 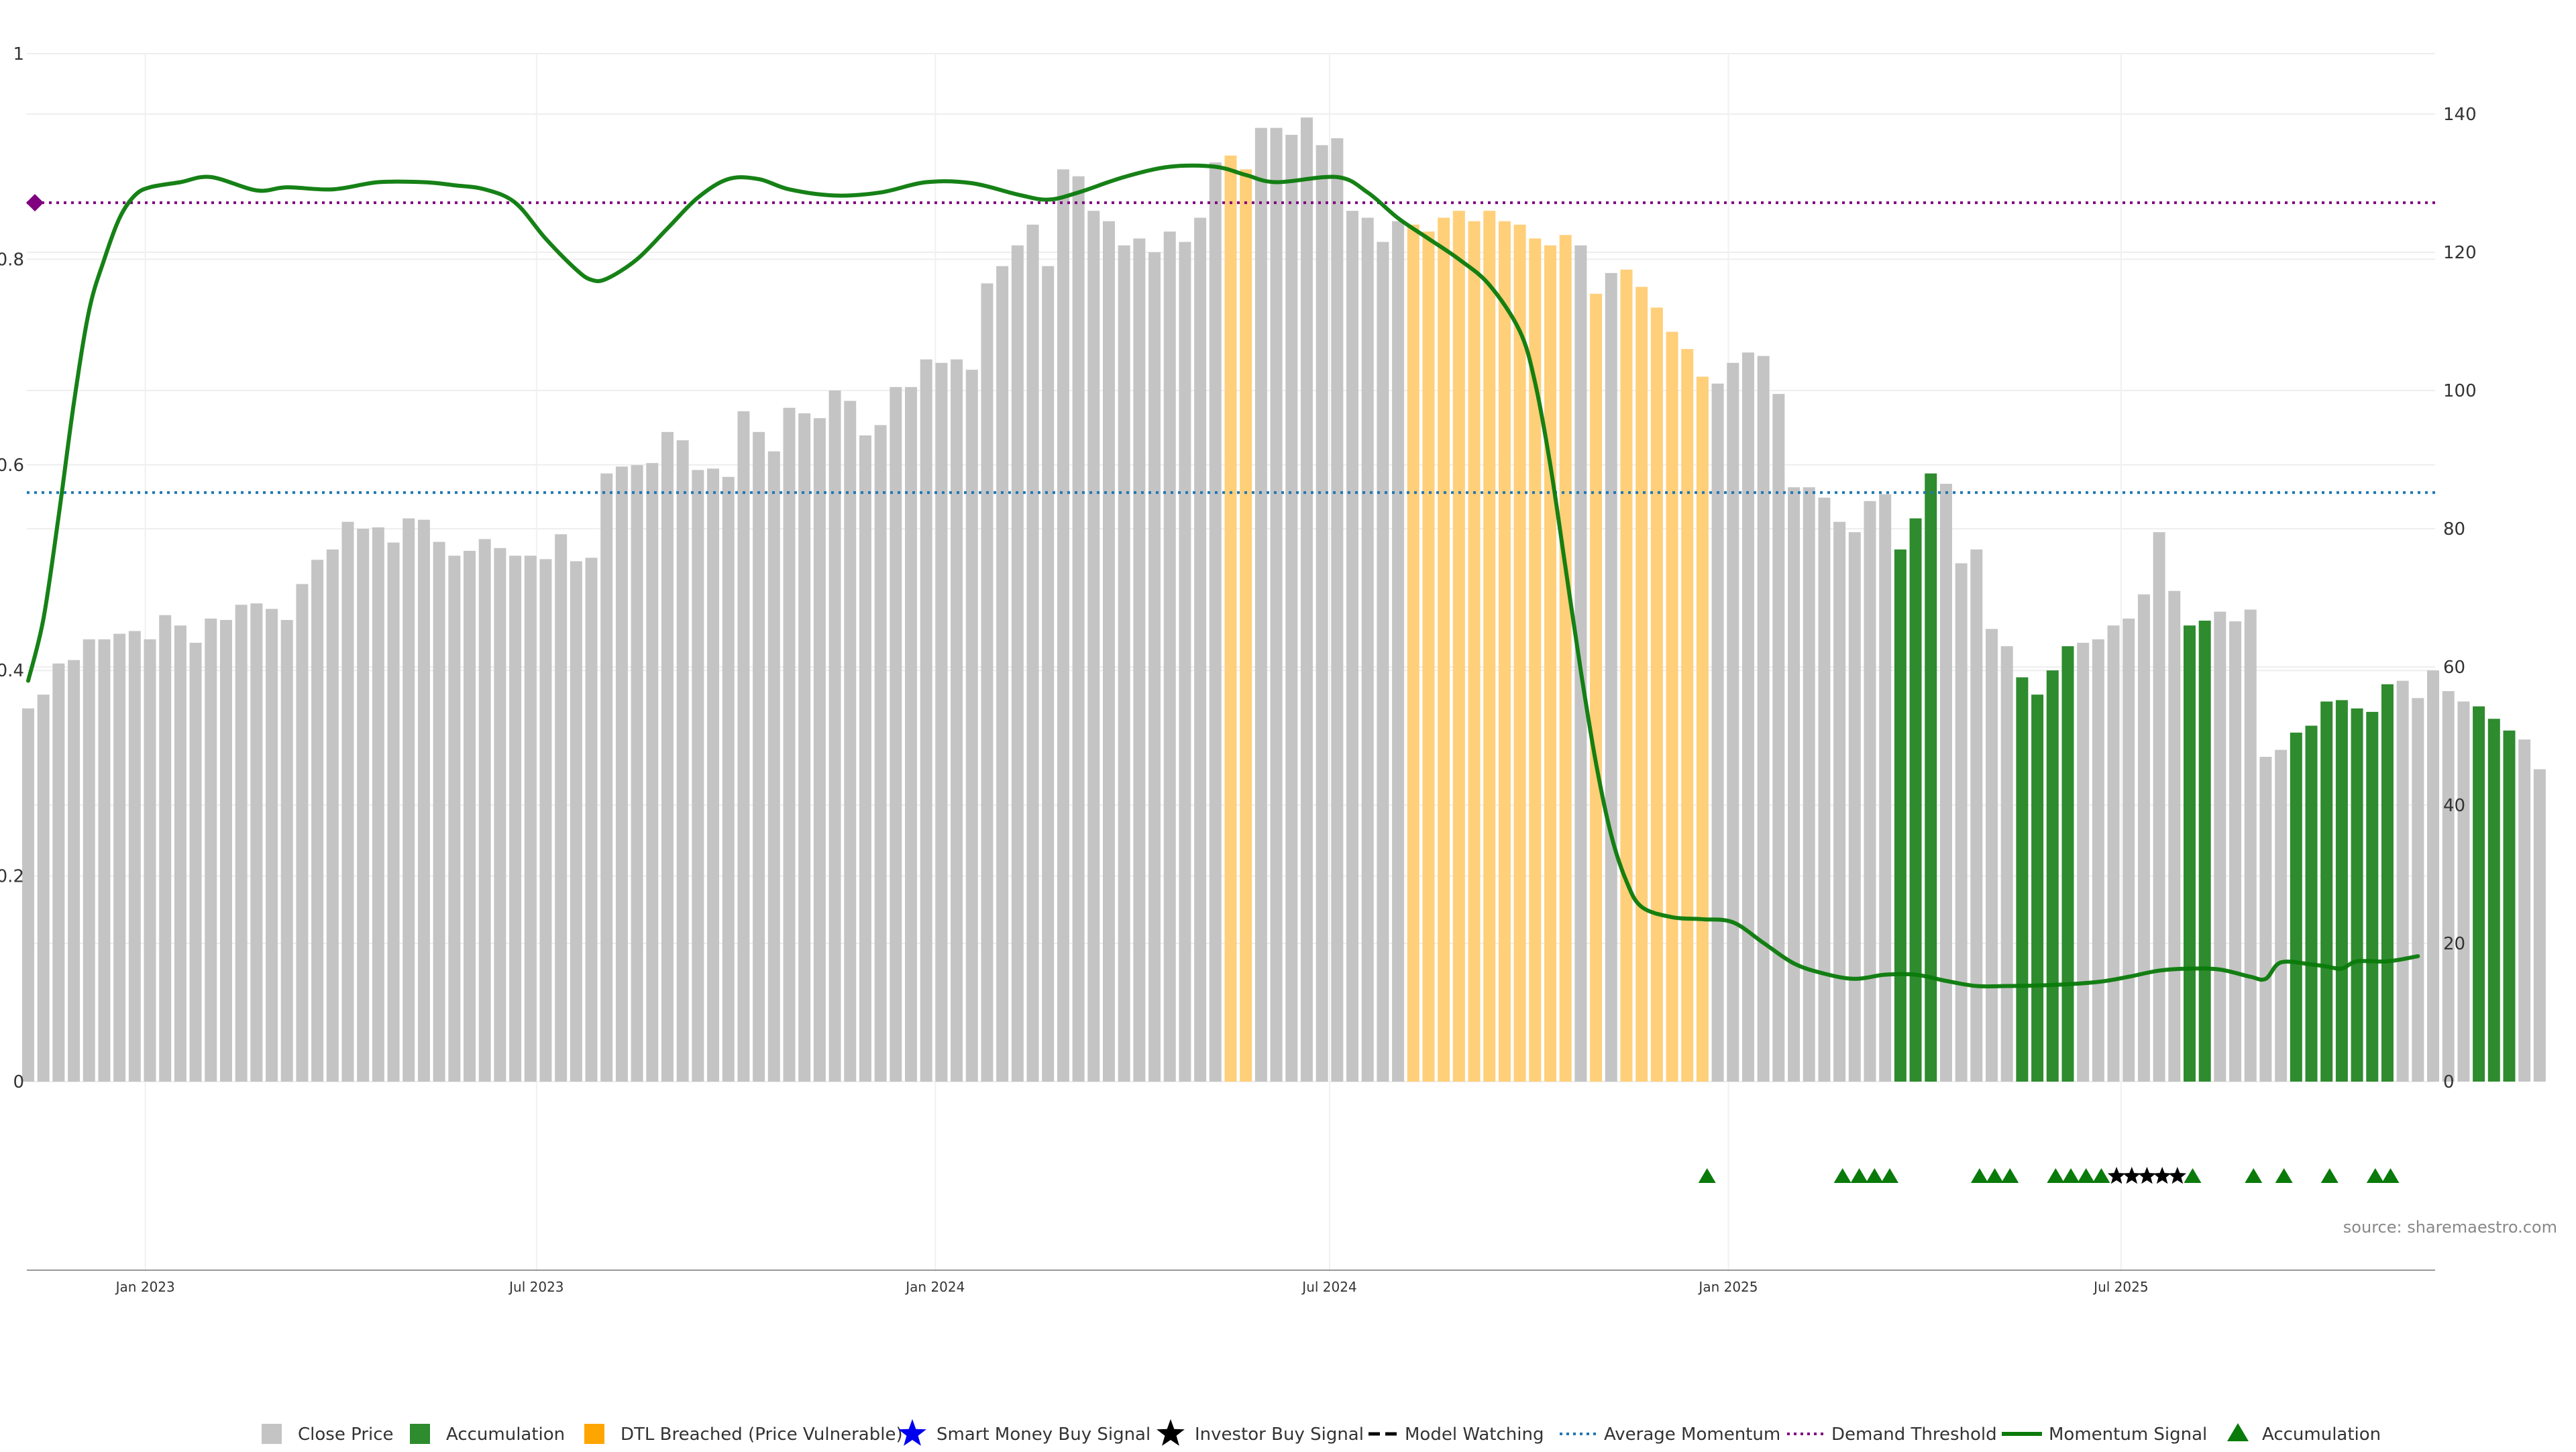 What do you see at coordinates (1692, 1435) in the screenshot?
I see `legend-label: Average Momentum` at bounding box center [1692, 1435].